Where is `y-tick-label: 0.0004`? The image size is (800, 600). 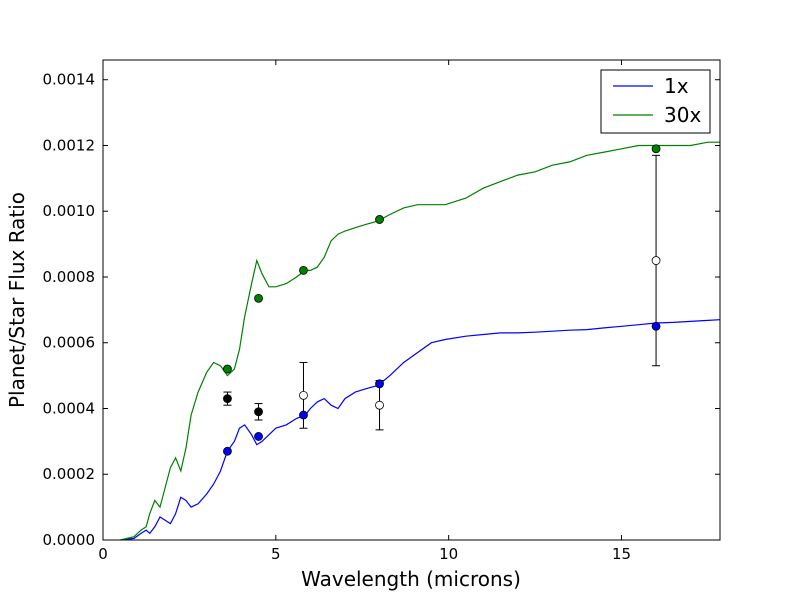
y-tick-label: 0.0004 is located at coordinates (69, 408).